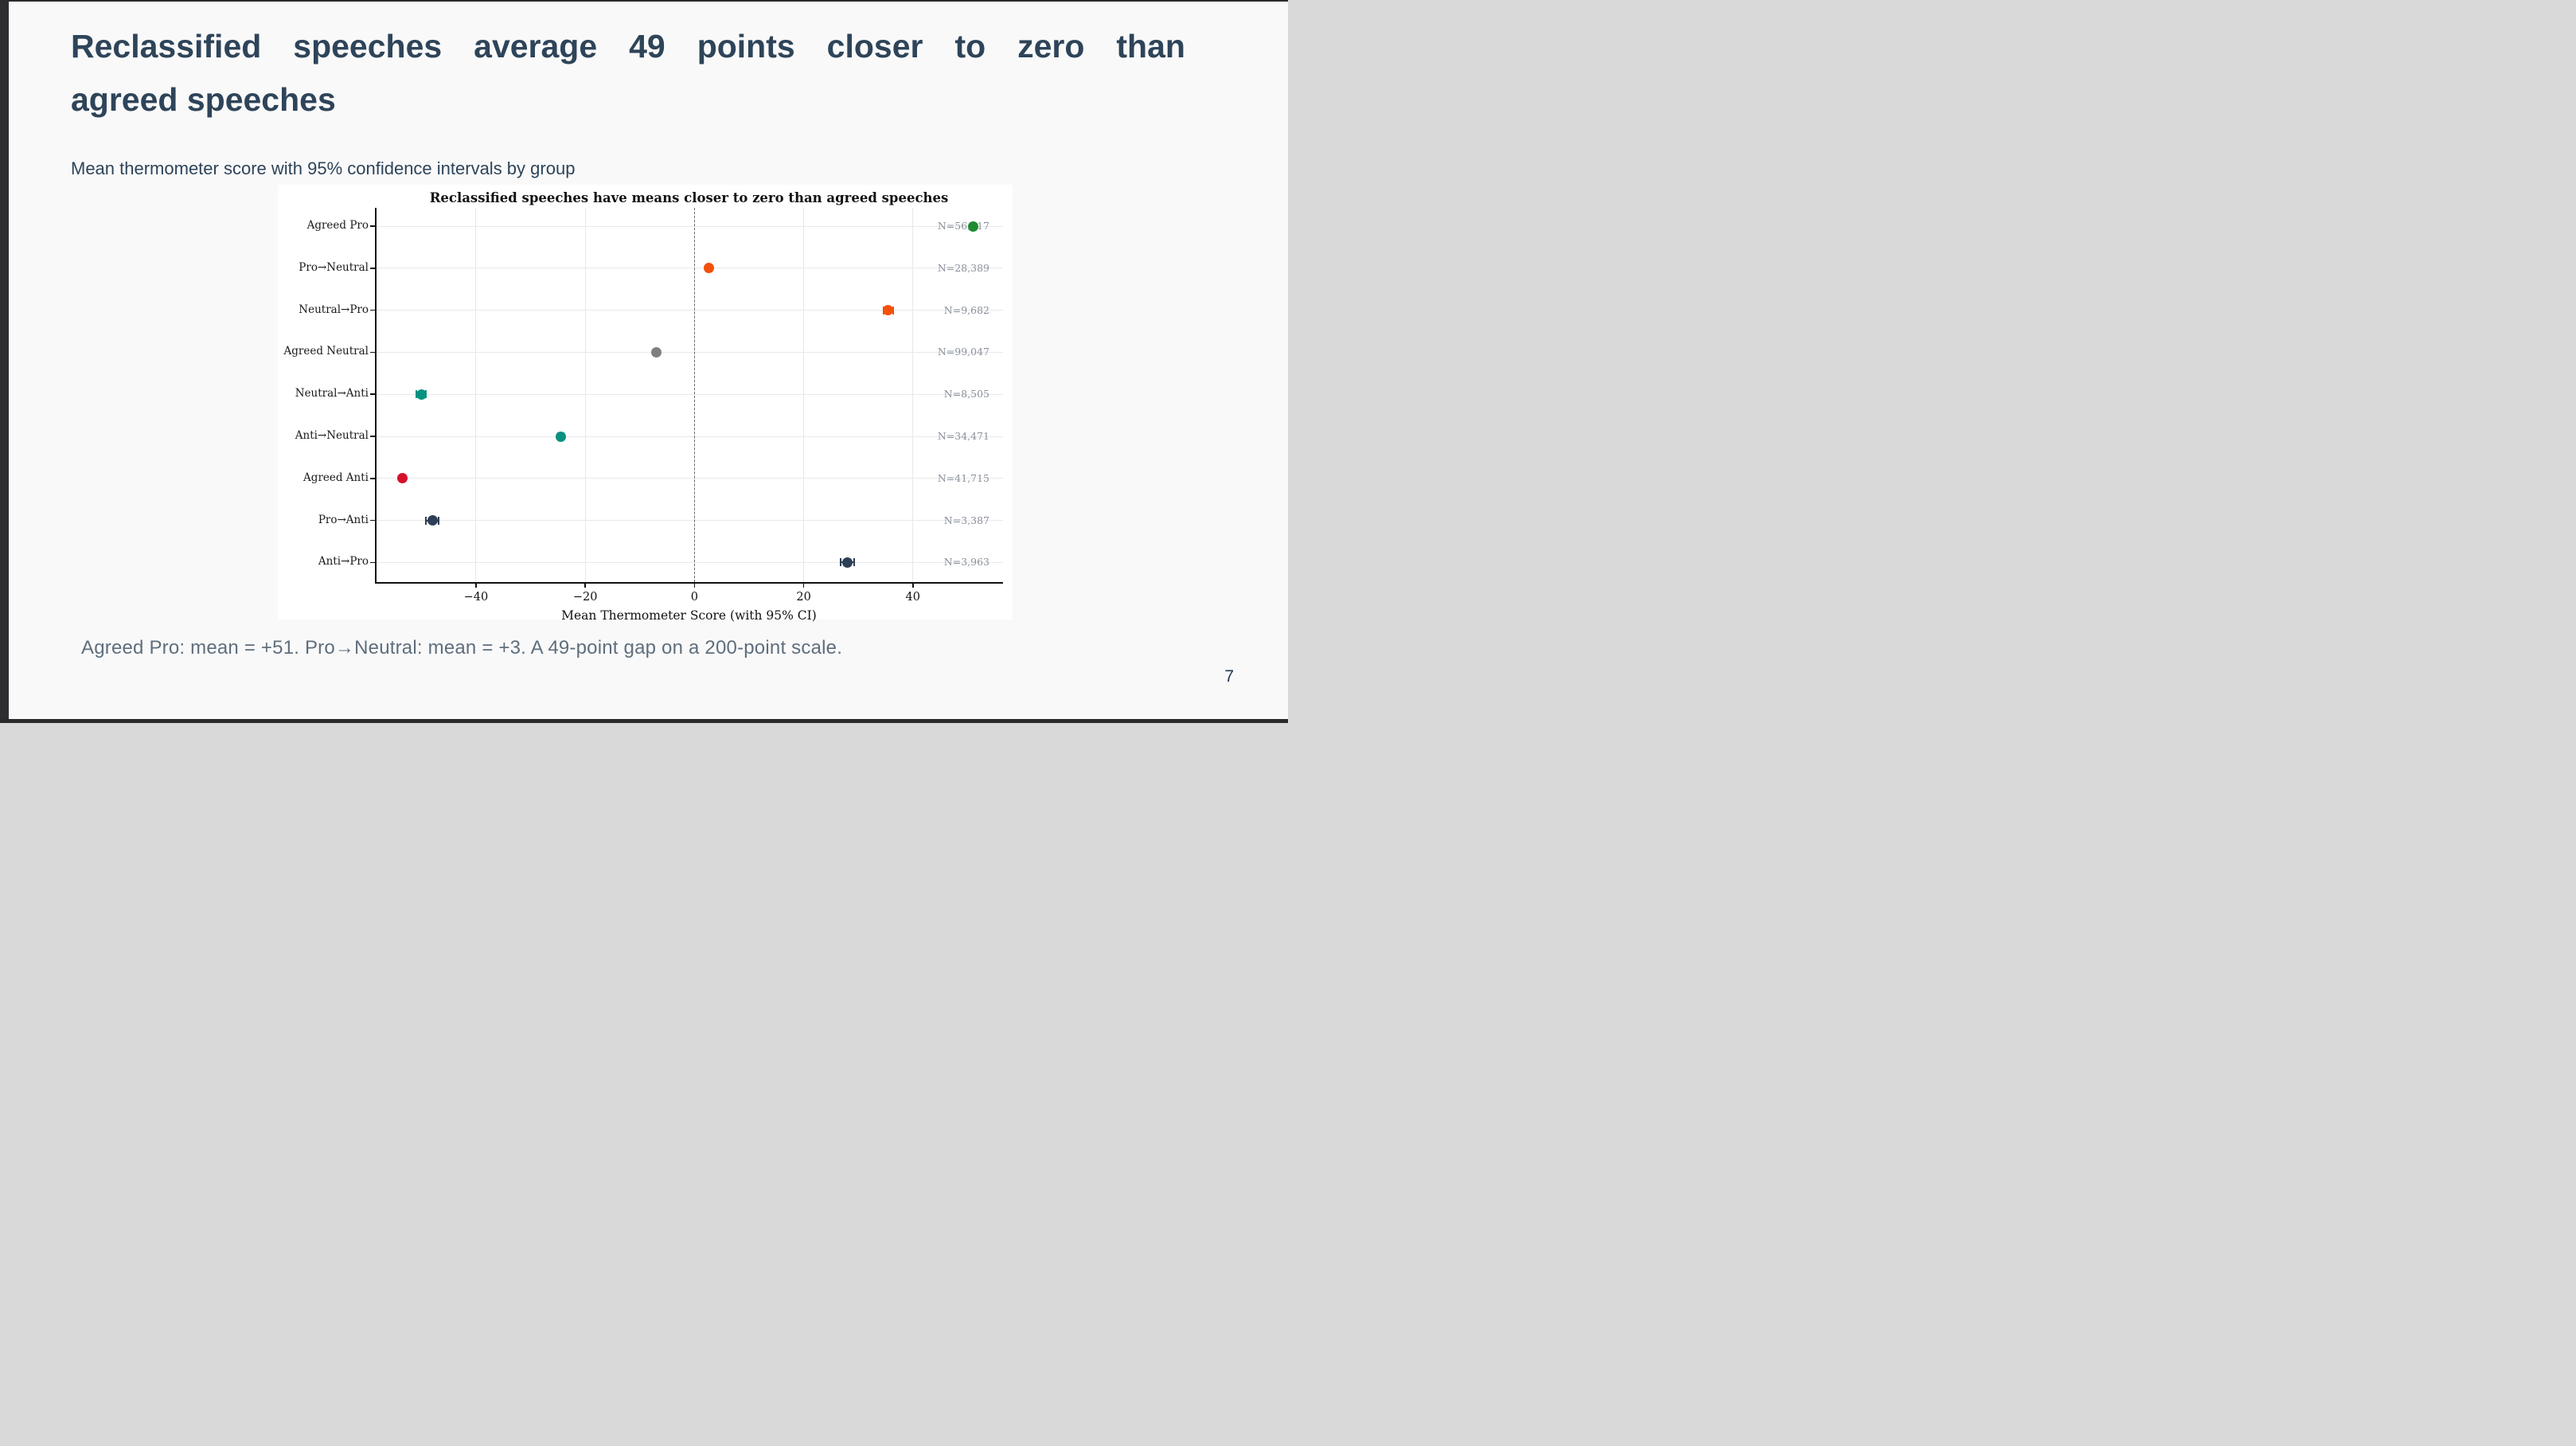 Image resolution: width=2576 pixels, height=1446 pixels. What do you see at coordinates (376, 395) in the screenshot?
I see `y-axis-spine` at bounding box center [376, 395].